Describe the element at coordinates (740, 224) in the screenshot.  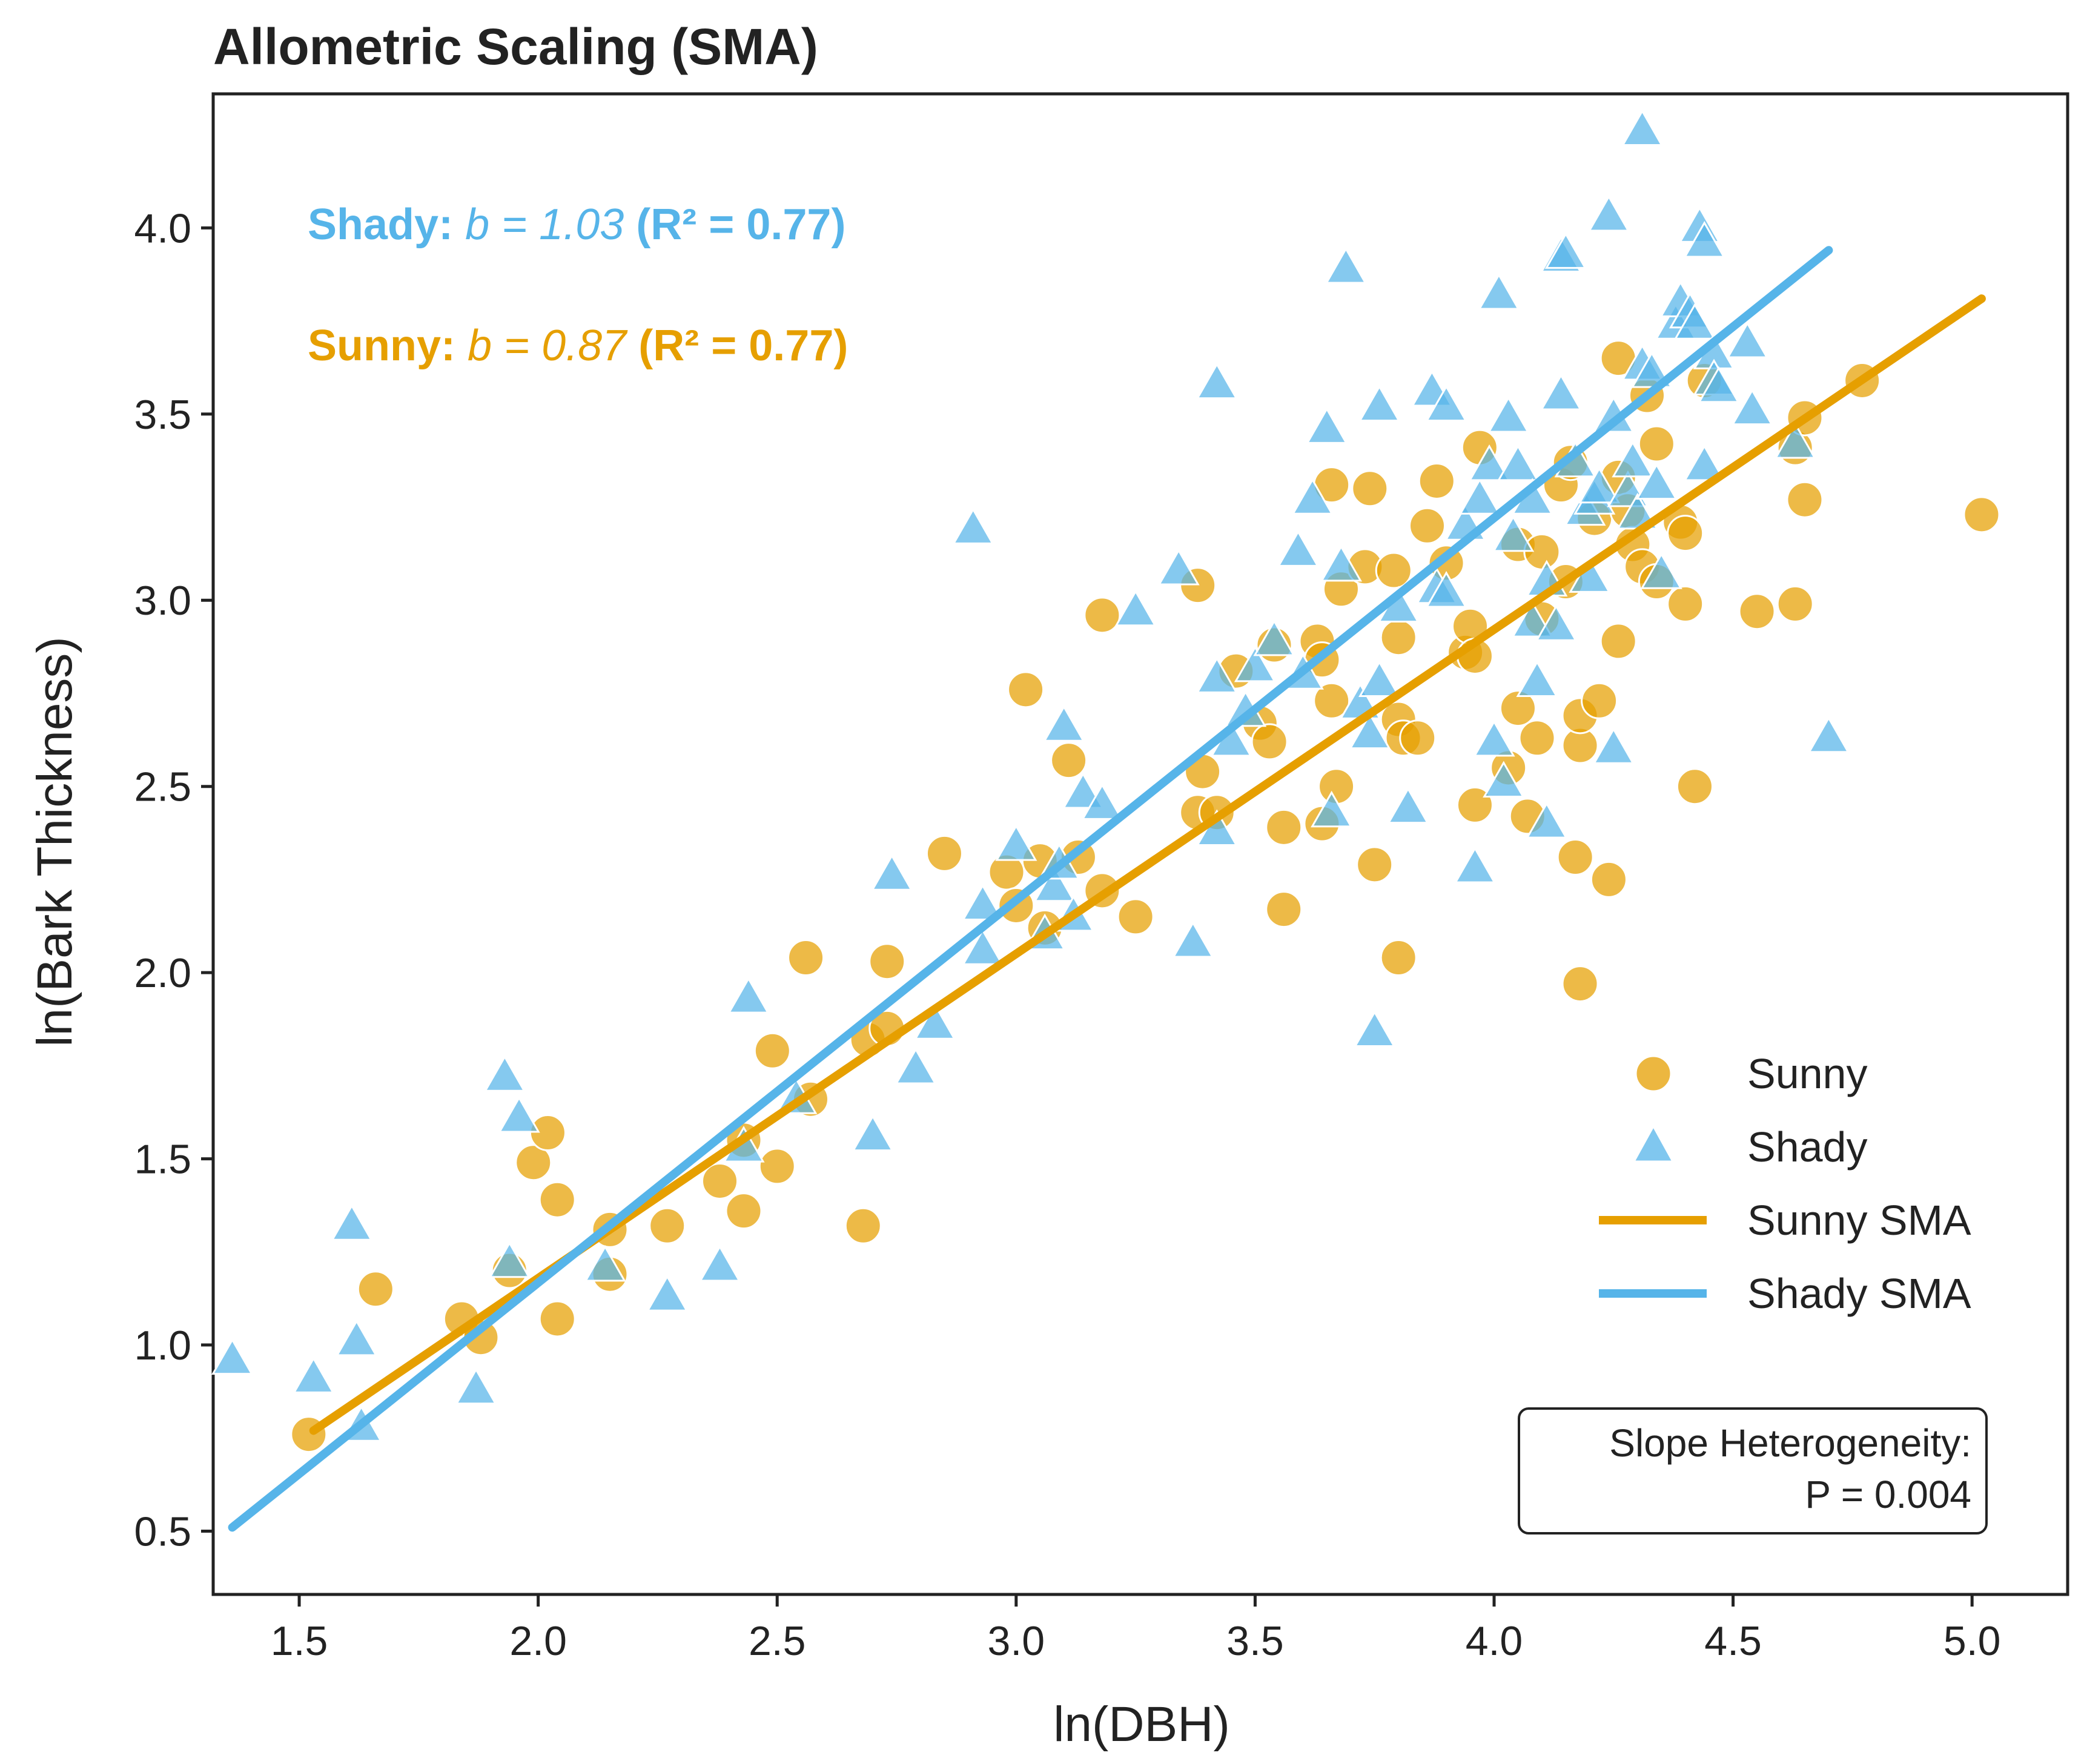
I see `shady-annotation-r2: (R² = 0.77)` at that location.